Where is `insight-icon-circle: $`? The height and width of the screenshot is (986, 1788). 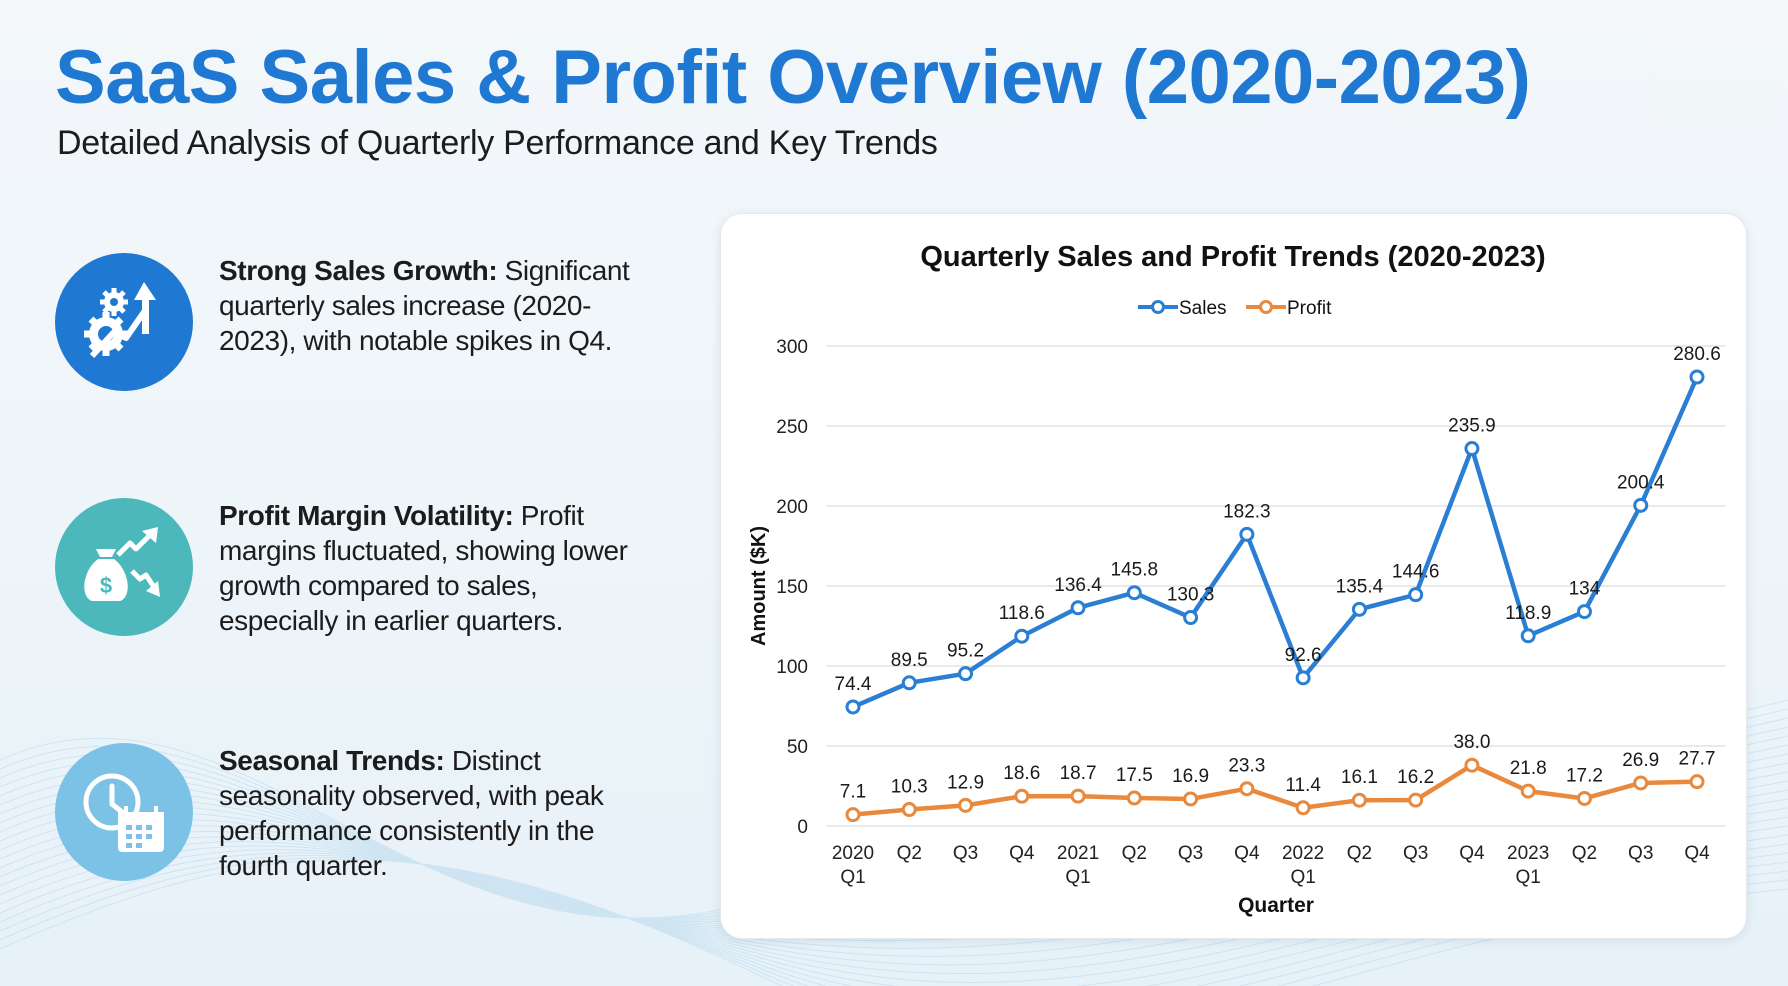
insight-icon-circle: $ is located at coordinates (124, 567).